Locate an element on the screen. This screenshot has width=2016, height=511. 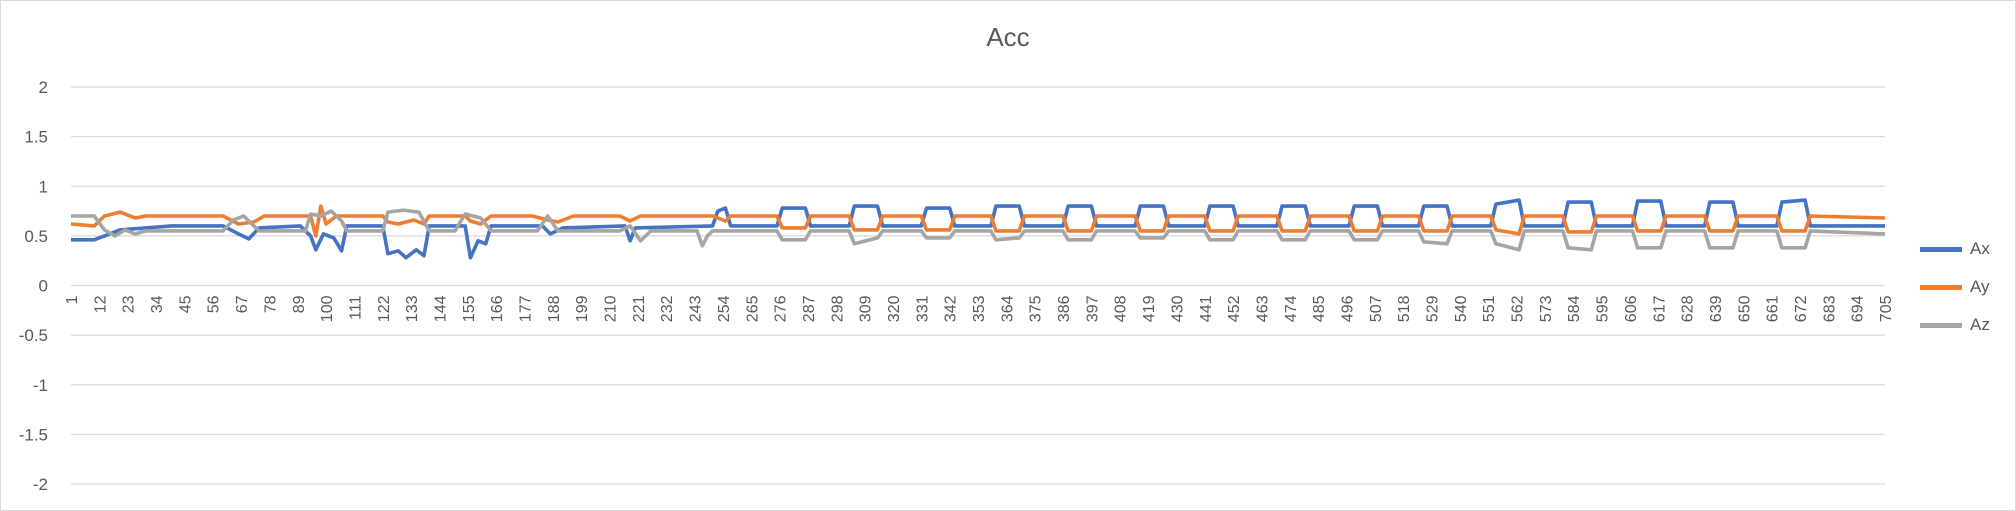
x-tick-label: 166 is located at coordinates (497, 308).